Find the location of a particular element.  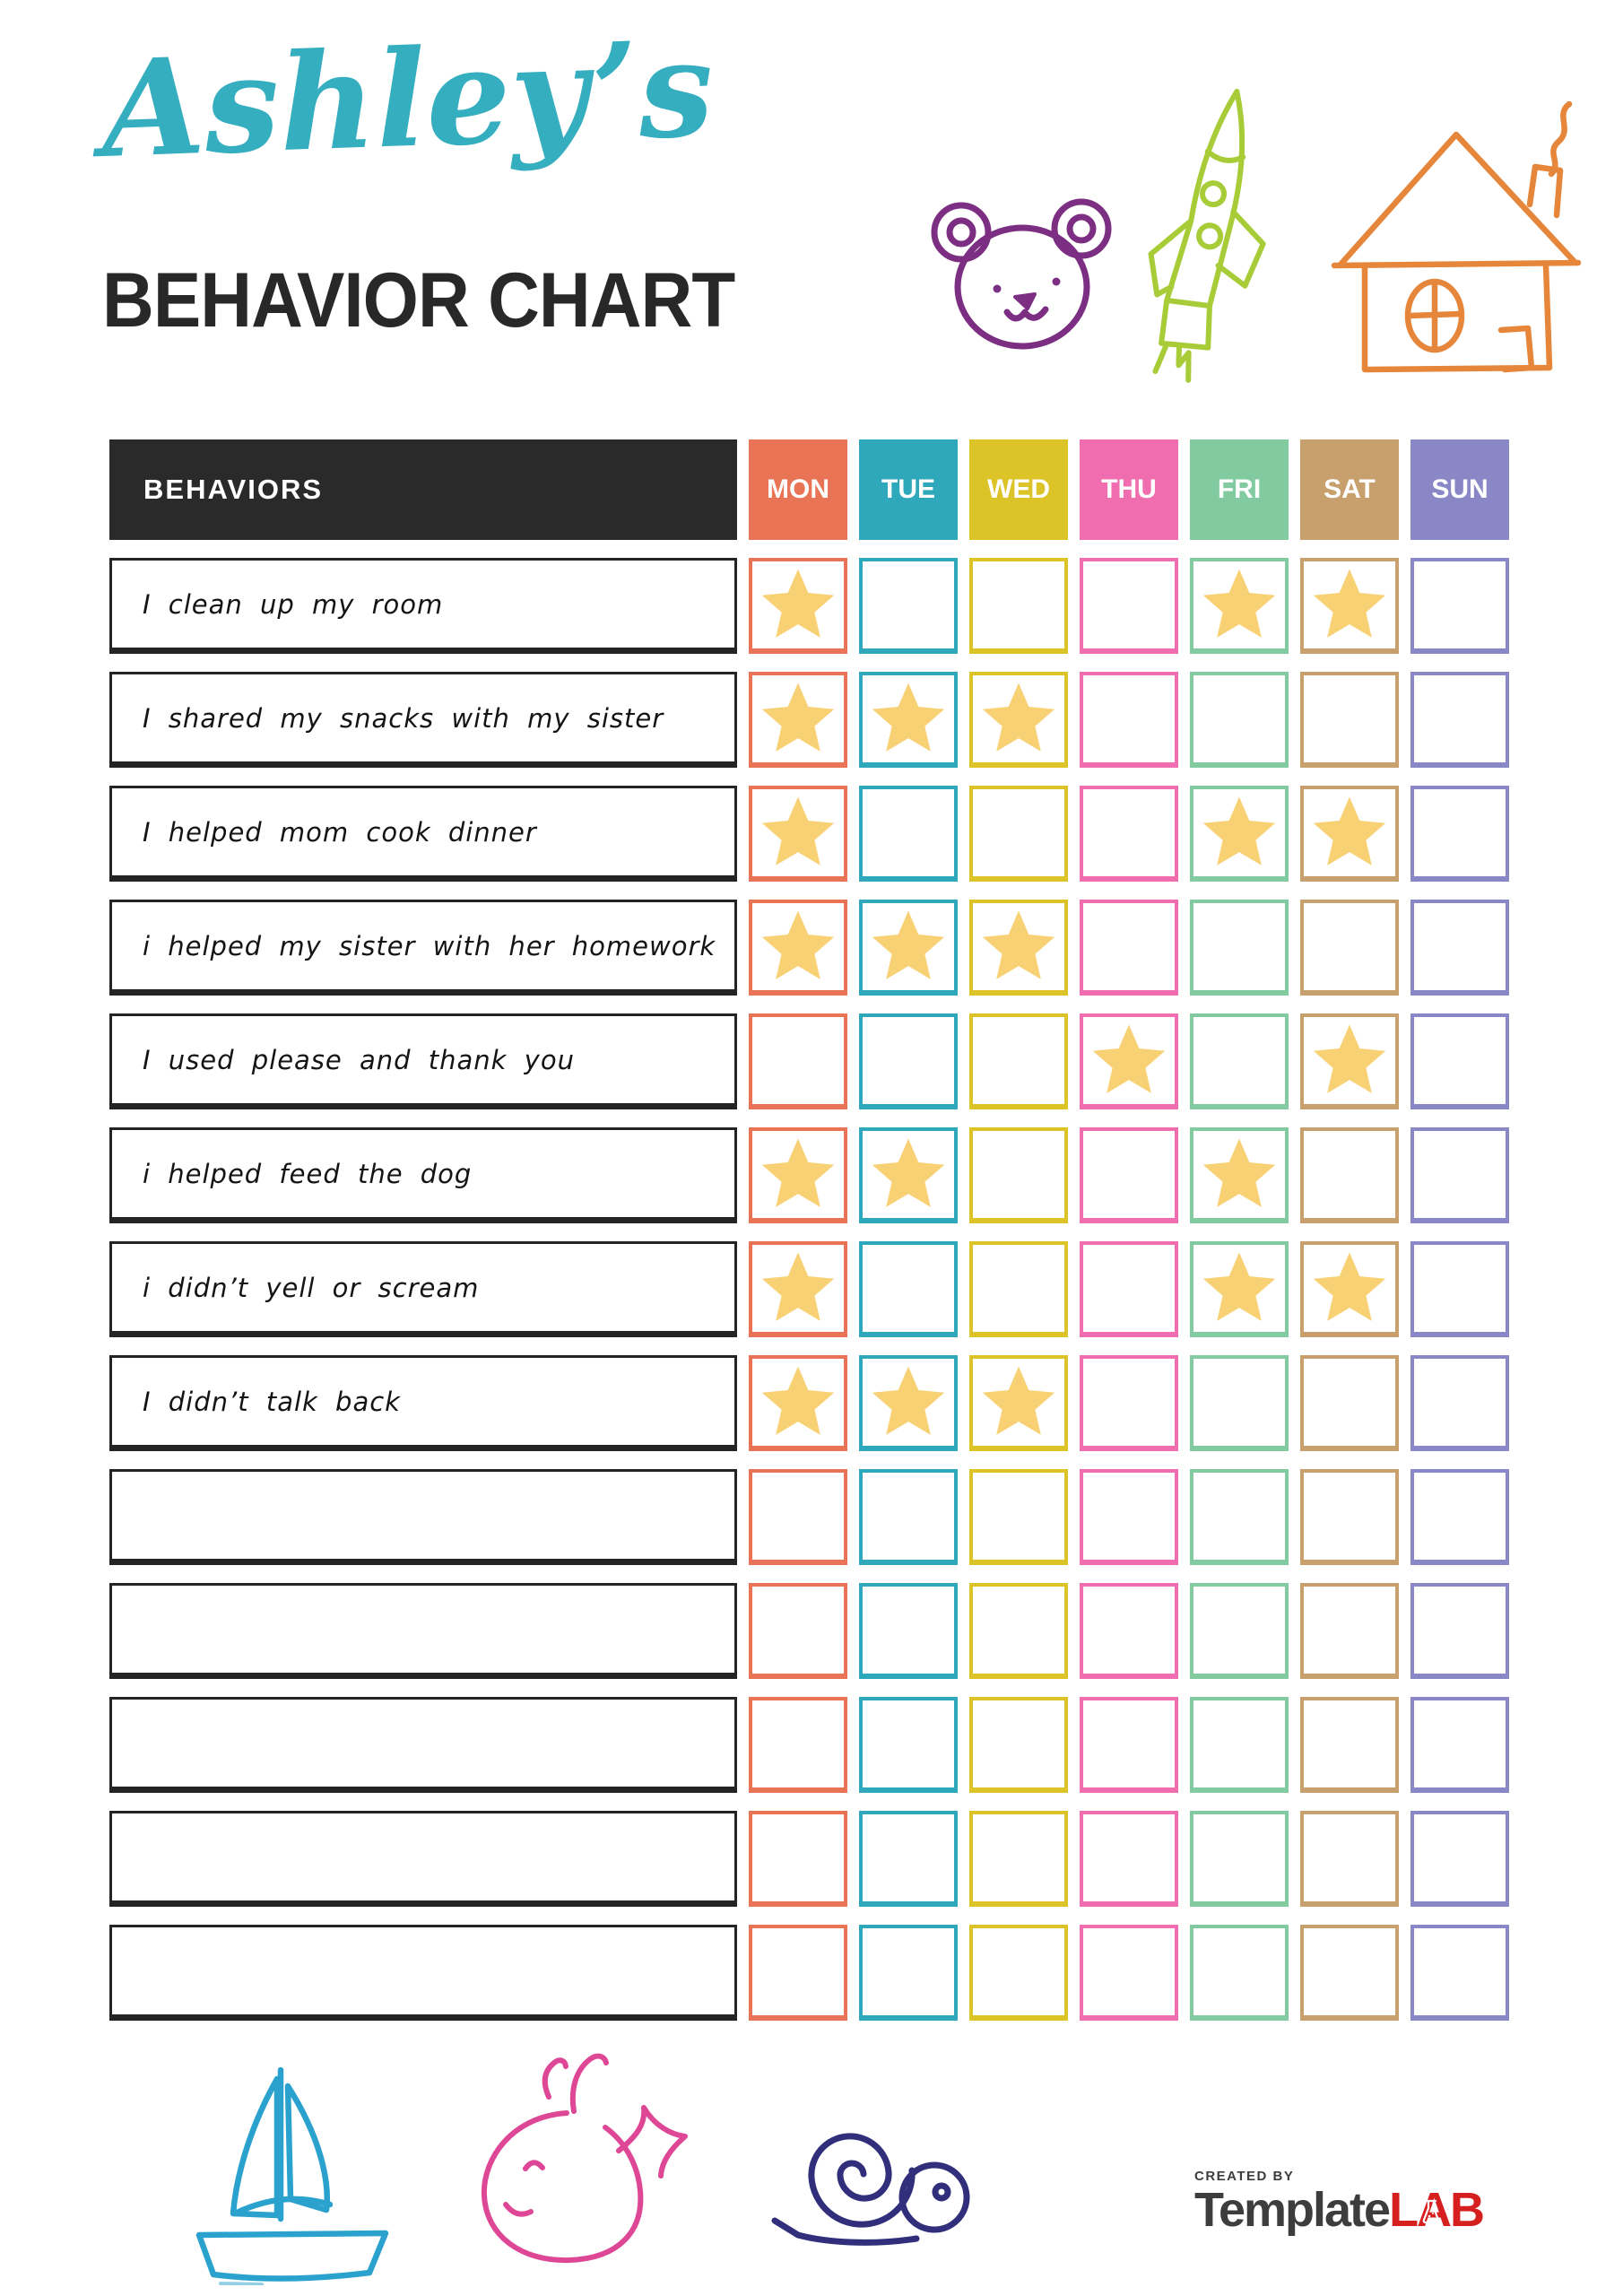

behavior-cell: i helped my sister with her homework is located at coordinates (423, 948).